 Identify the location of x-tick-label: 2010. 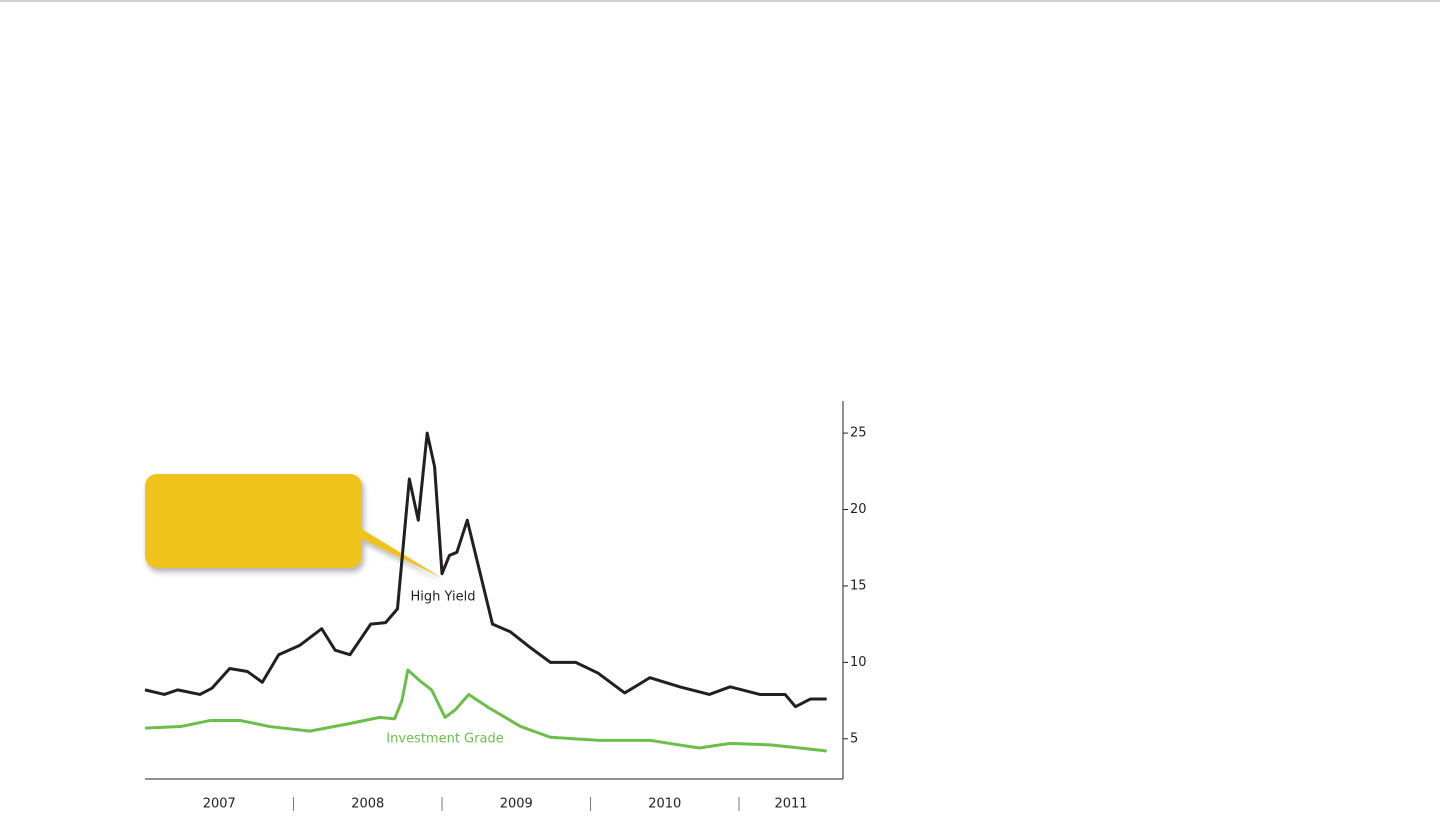
(664, 804).